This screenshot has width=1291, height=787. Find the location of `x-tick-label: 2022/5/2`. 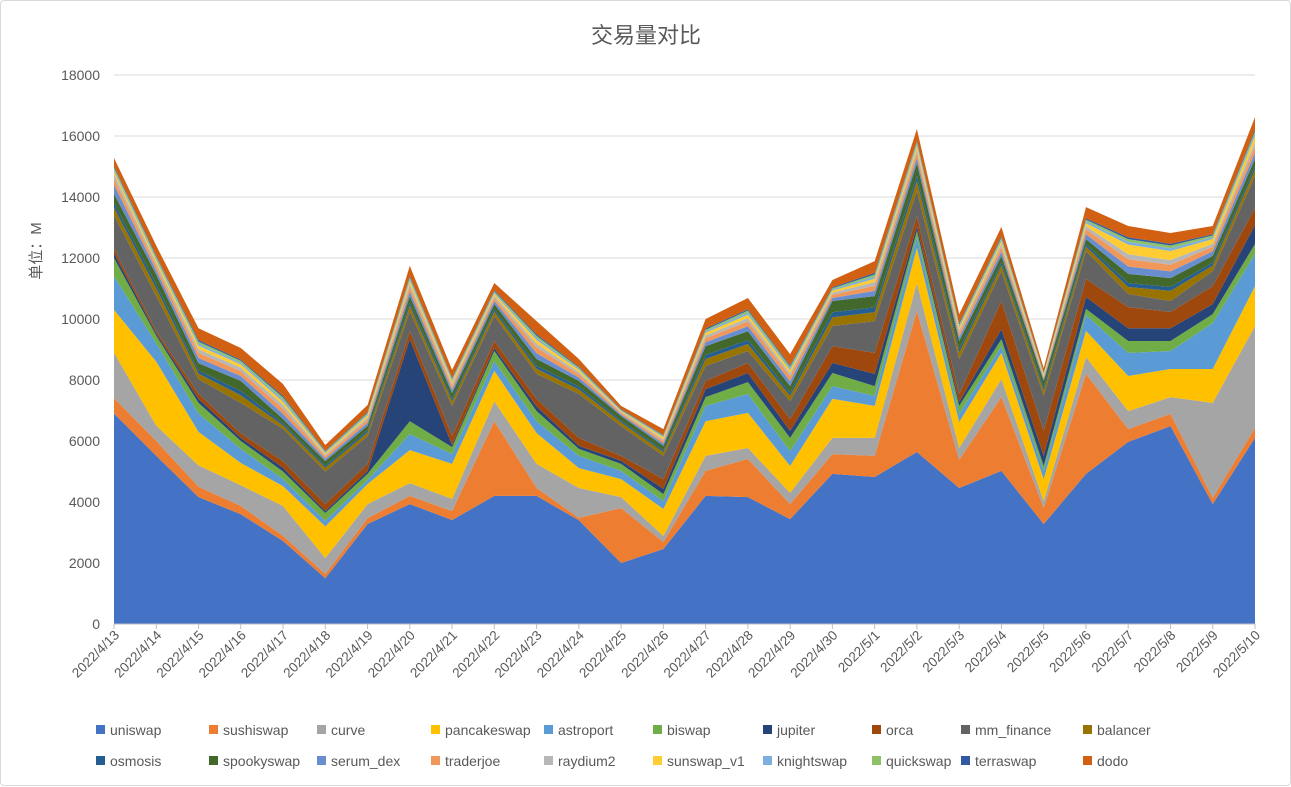

x-tick-label: 2022/5/2 is located at coordinates (901, 652).